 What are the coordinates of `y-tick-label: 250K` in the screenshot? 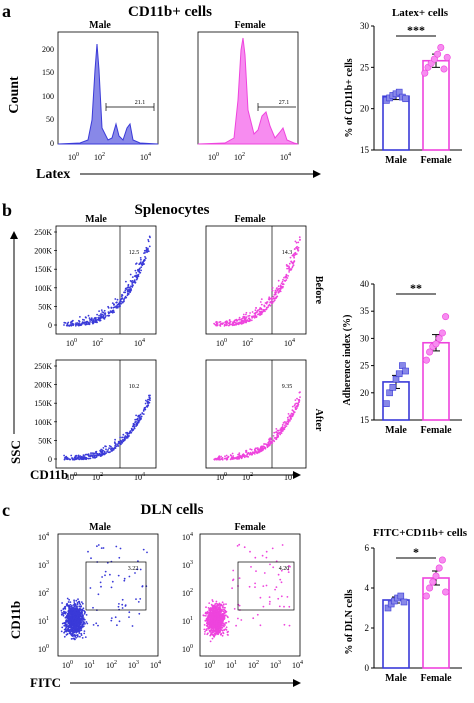 It's located at (43, 232).